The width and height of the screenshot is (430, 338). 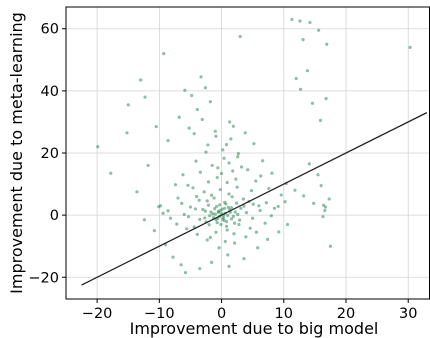 I want to click on x-tick-label: 30, so click(x=408, y=314).